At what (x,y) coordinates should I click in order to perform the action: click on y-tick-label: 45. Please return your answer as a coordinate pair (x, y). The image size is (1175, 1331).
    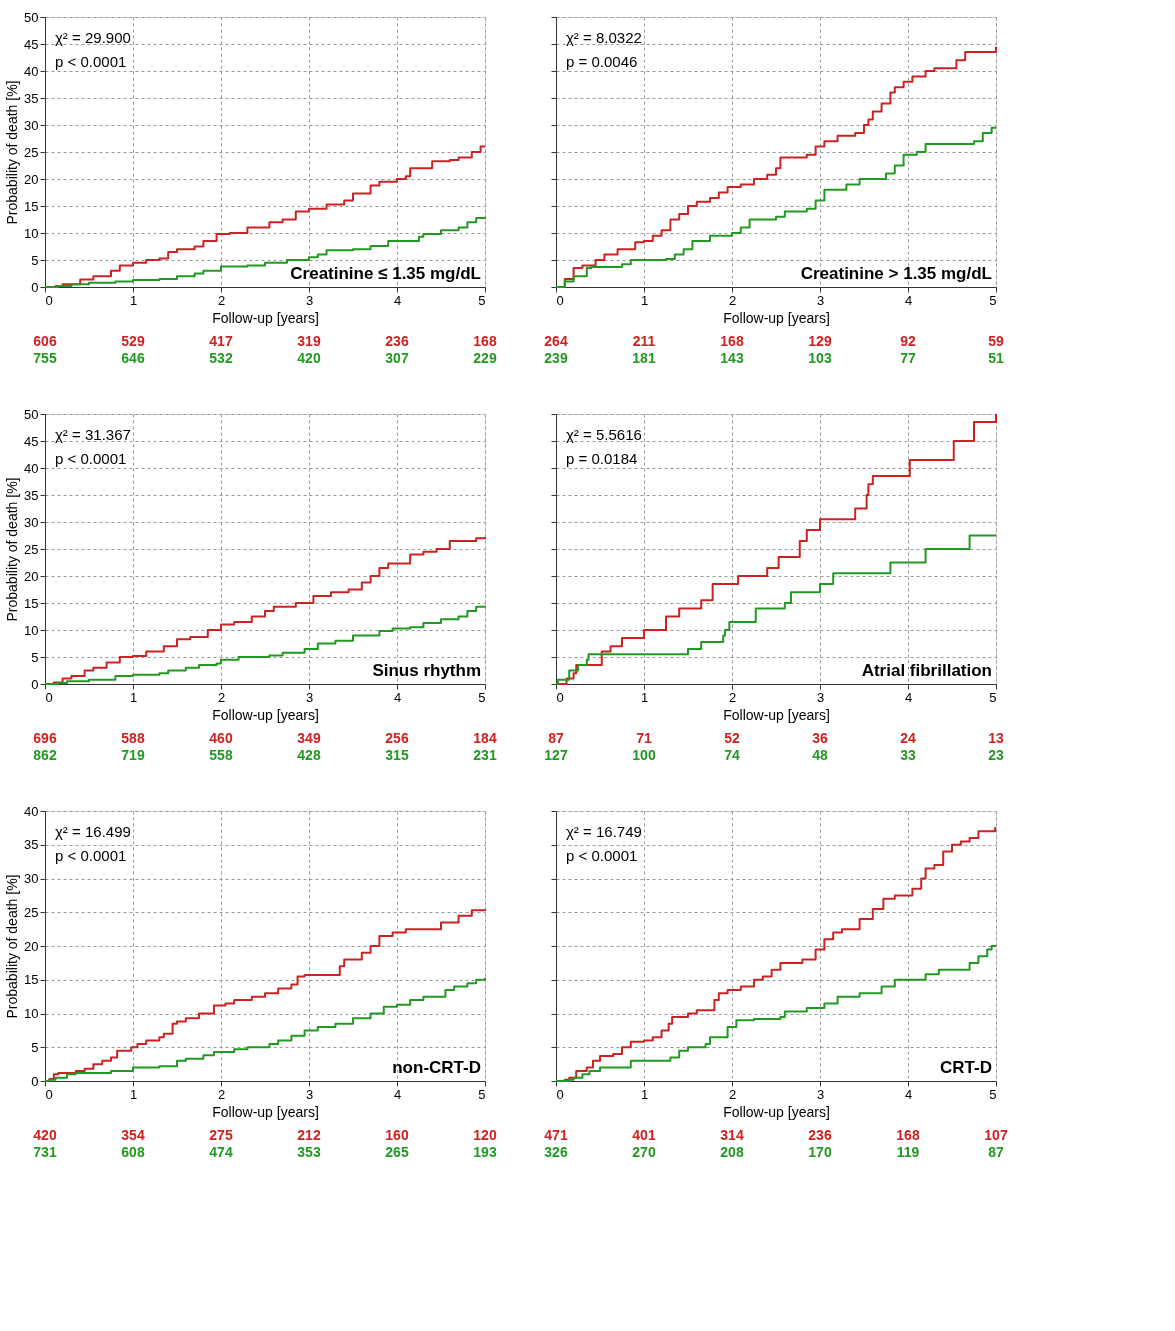
    Looking at the image, I should click on (31, 44).